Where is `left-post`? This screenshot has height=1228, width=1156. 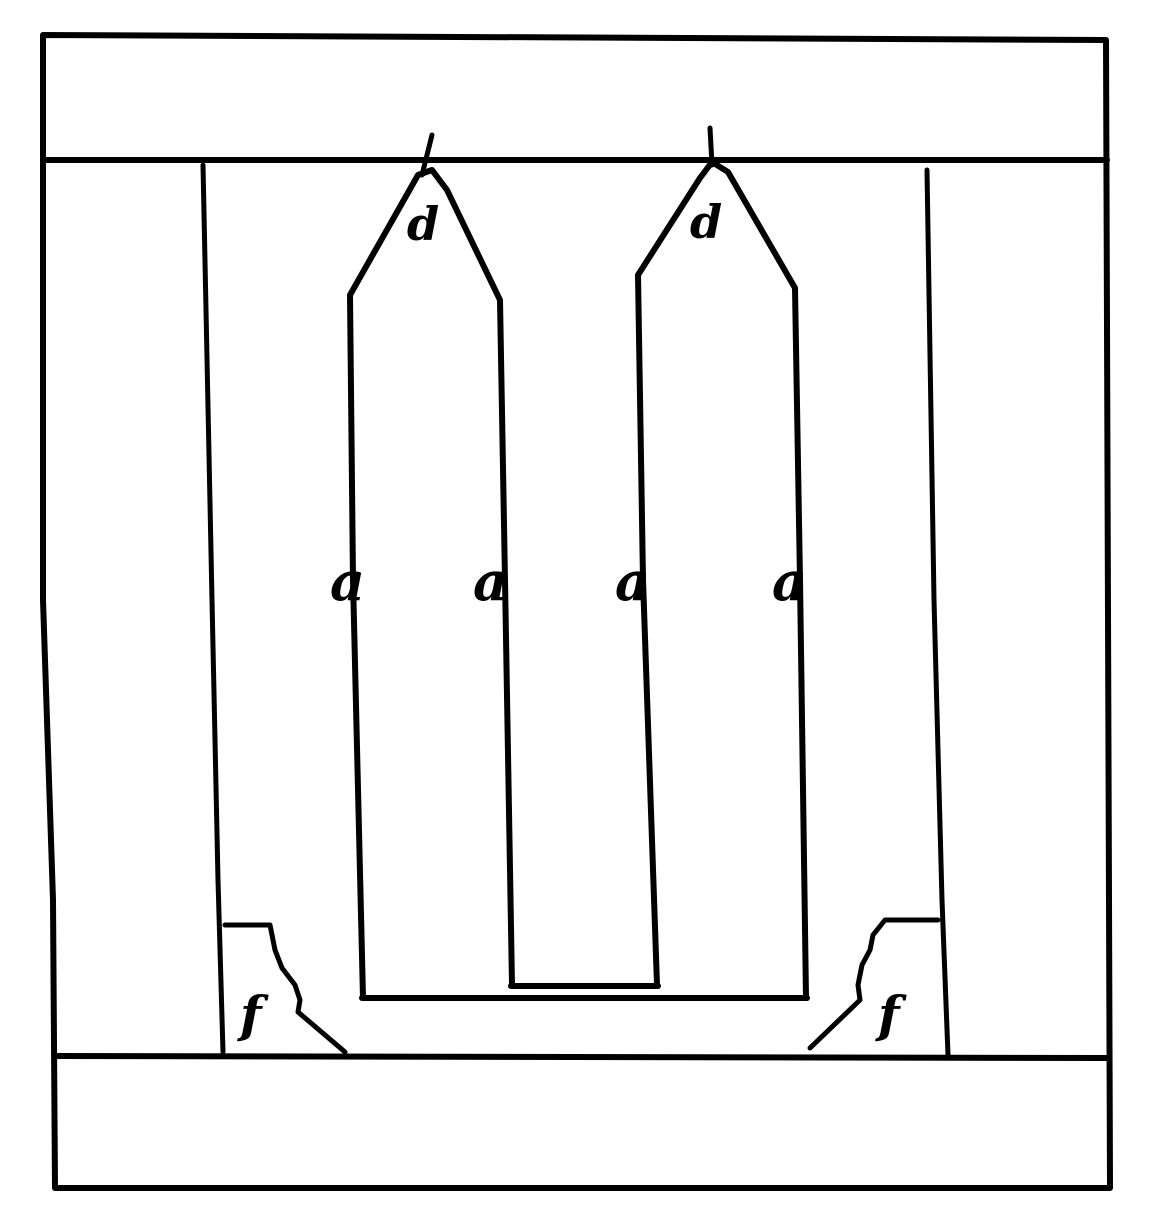
left-post is located at coordinates (213, 608).